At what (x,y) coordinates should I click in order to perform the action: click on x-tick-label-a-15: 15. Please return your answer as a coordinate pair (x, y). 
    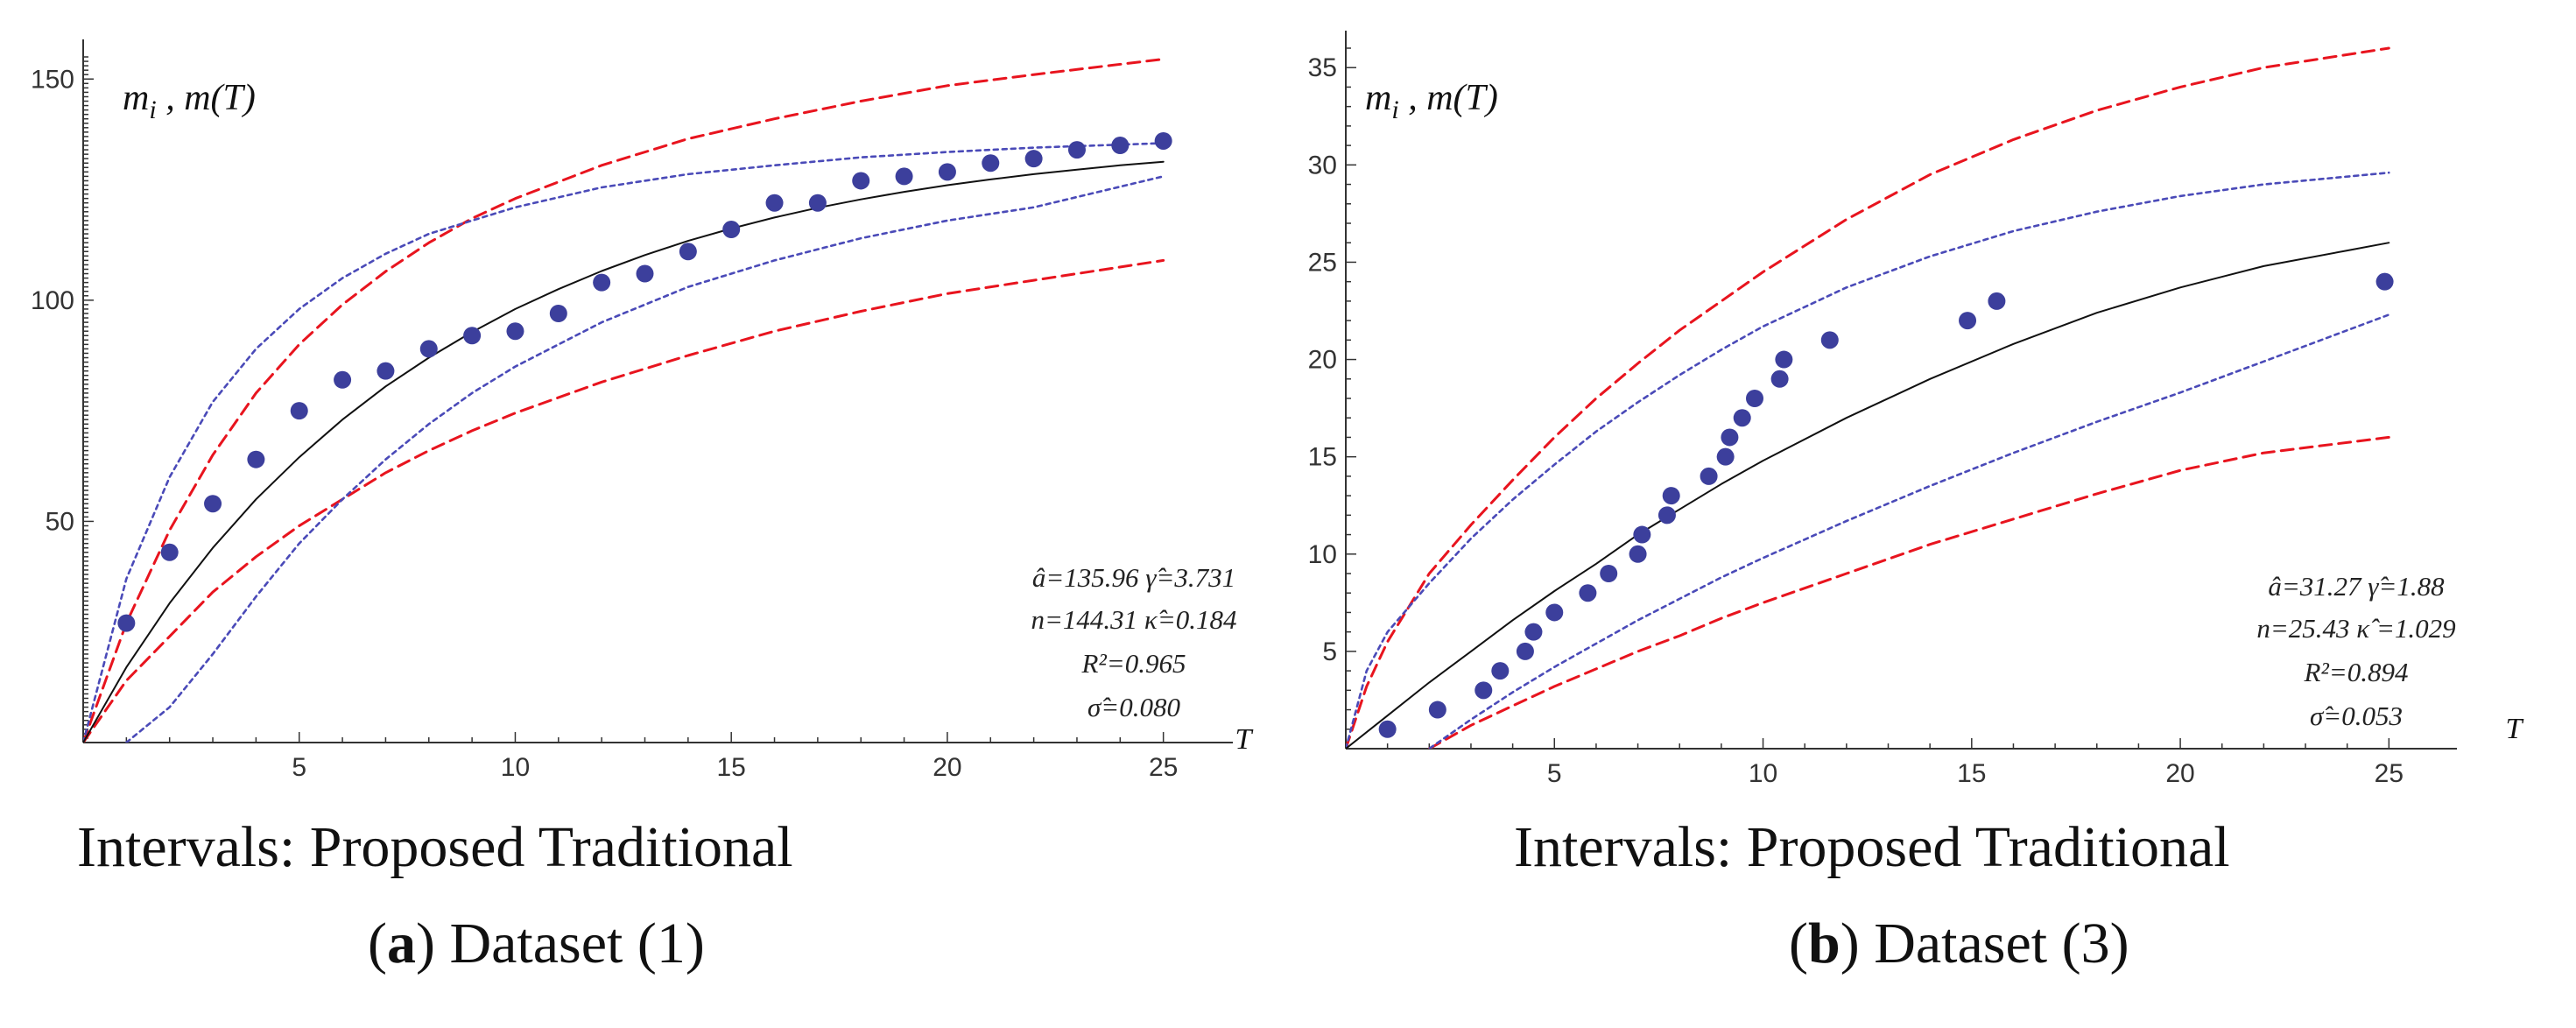
    Looking at the image, I should click on (731, 767).